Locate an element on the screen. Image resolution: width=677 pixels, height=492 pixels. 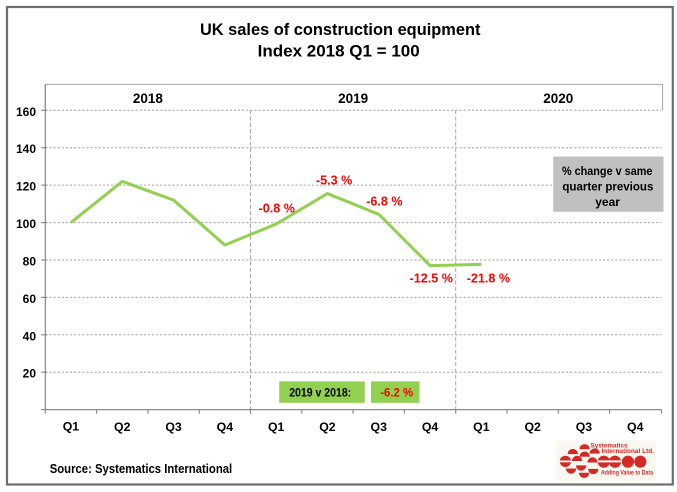
svg-text: -6.8 % is located at coordinates (384, 202).